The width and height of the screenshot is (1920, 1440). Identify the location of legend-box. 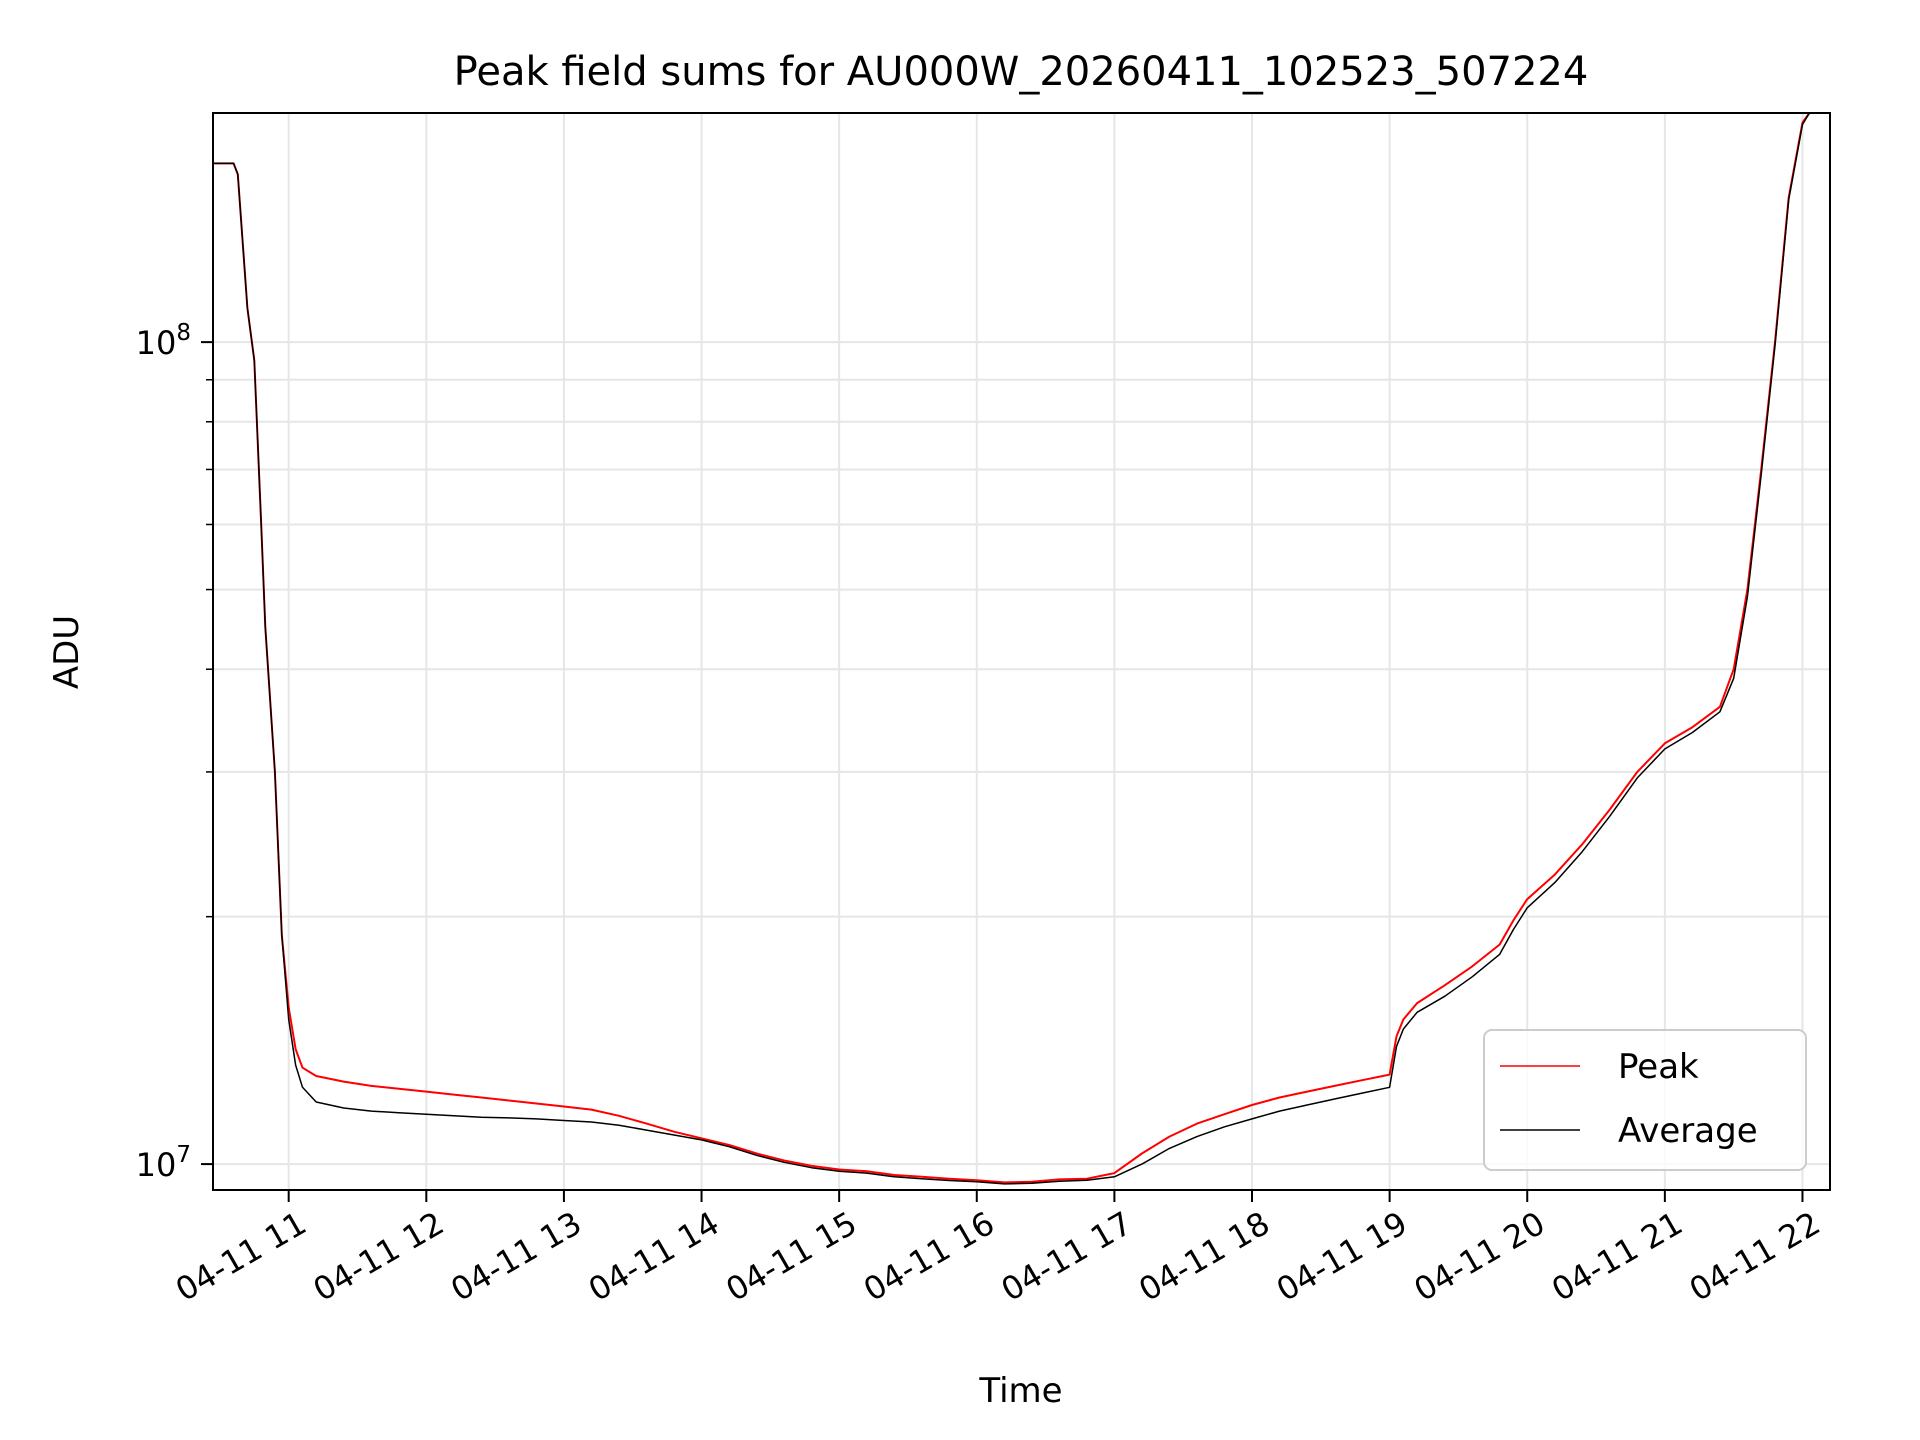
(1645, 1100).